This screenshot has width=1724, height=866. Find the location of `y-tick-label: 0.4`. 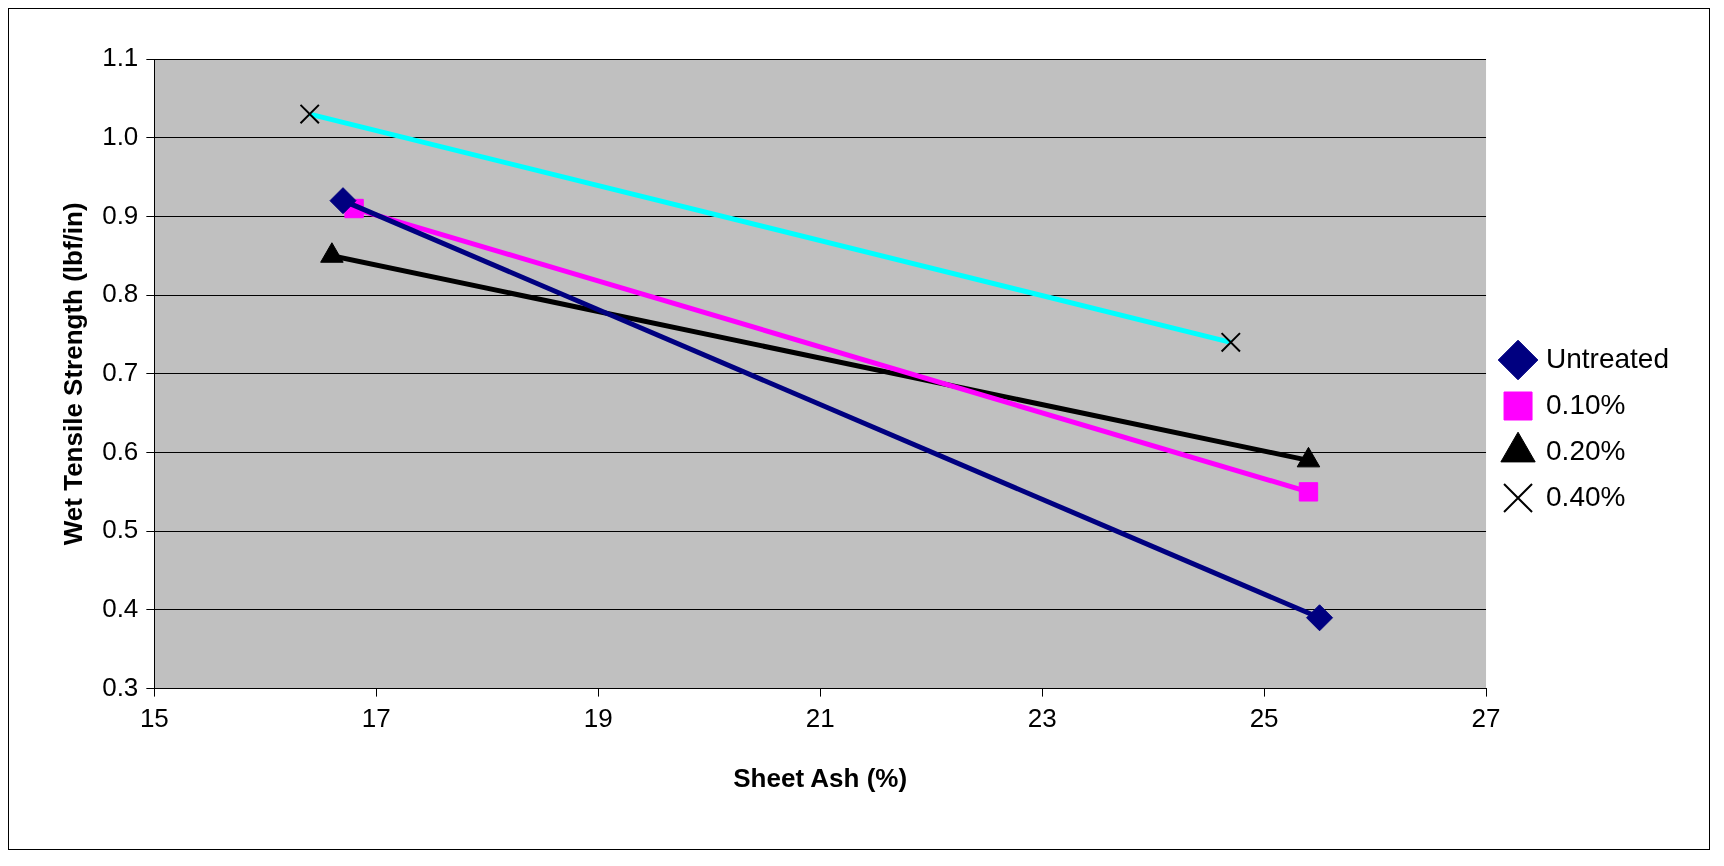

y-tick-label: 0.4 is located at coordinates (120, 608).